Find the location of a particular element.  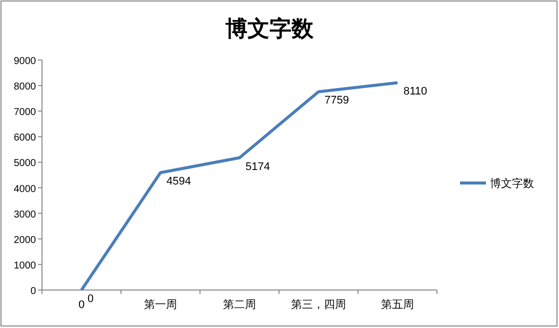

legend-label: 博文字数 is located at coordinates (512, 183).